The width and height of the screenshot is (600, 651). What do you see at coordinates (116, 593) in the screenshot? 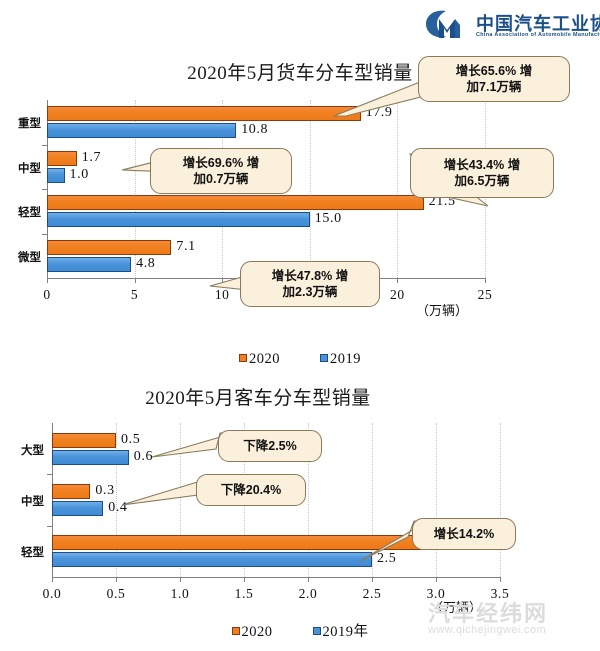
I see `x-tick-label: 0.5` at bounding box center [116, 593].